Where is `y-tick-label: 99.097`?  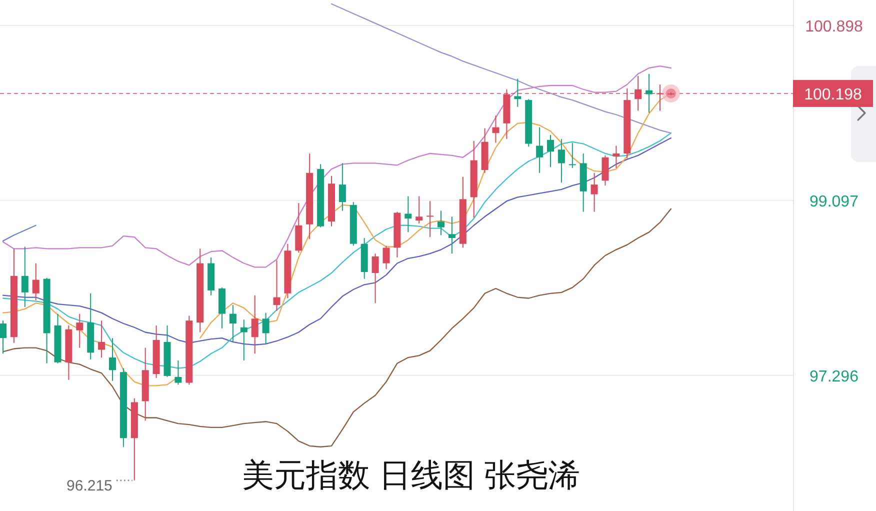
y-tick-label: 99.097 is located at coordinates (834, 201).